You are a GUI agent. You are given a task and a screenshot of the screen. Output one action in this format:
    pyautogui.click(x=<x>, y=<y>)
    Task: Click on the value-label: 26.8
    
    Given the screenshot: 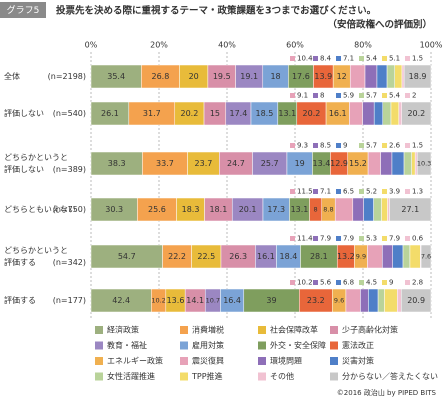 What is the action you would take?
    pyautogui.click(x=160, y=76)
    